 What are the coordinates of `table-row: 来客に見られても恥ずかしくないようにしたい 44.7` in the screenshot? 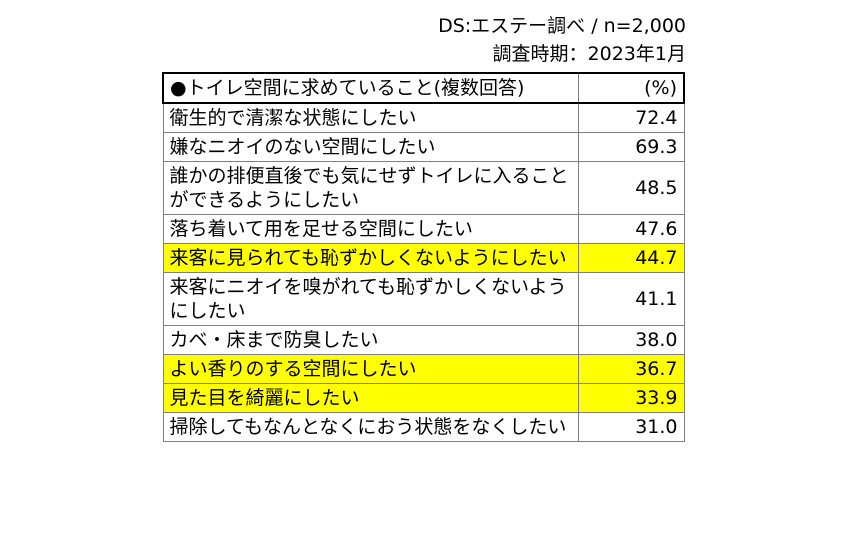 It's located at (423, 258).